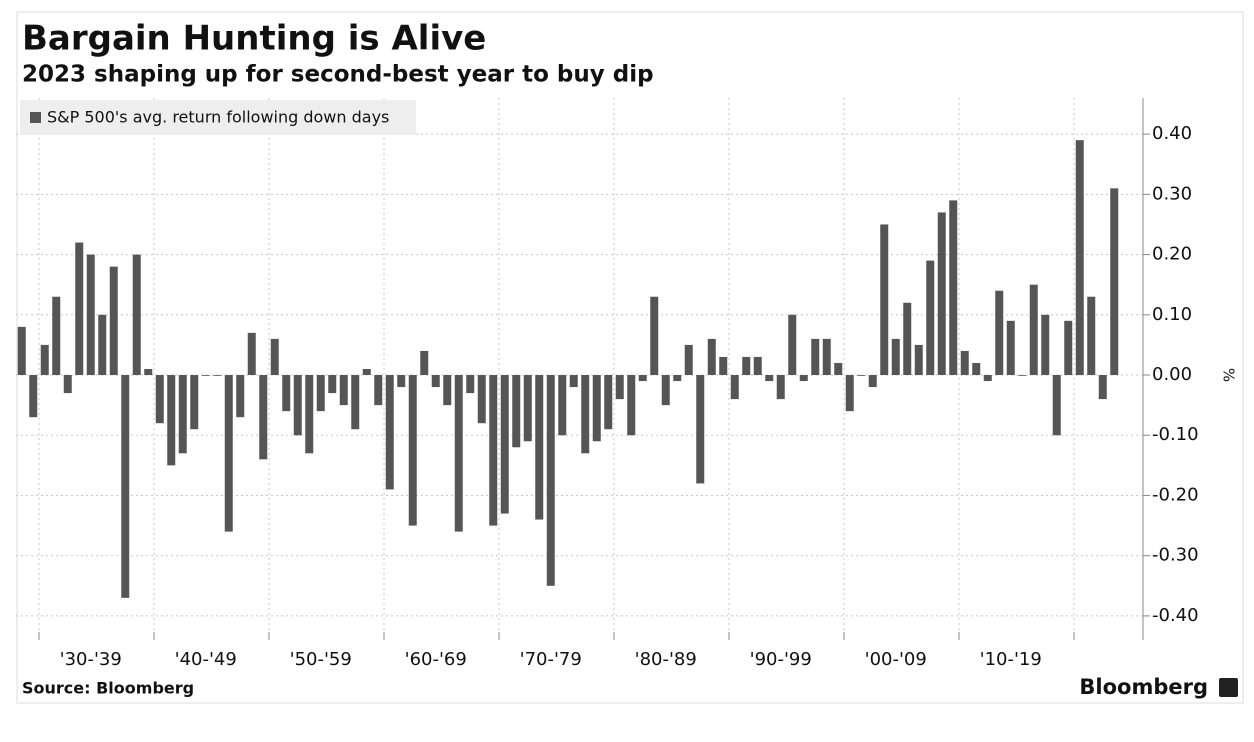  What do you see at coordinates (896, 659) in the screenshot?
I see `x-tick-label: '00-'09` at bounding box center [896, 659].